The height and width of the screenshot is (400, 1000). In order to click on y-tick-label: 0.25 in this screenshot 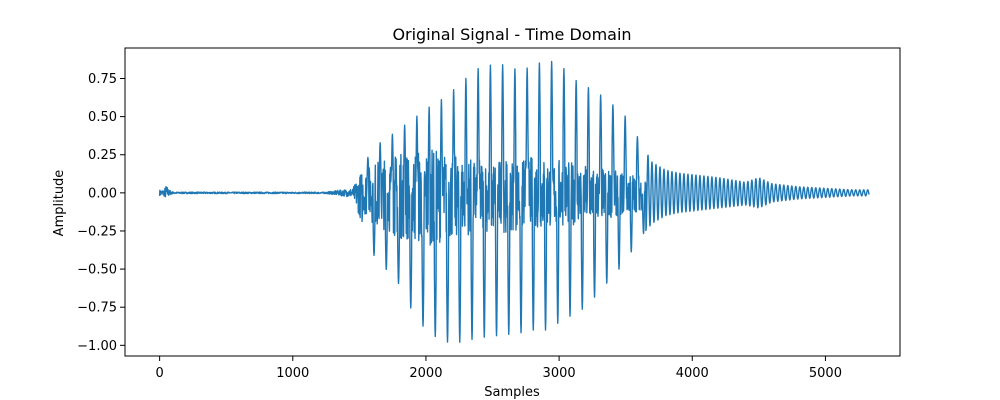, I will do `click(102, 155)`.